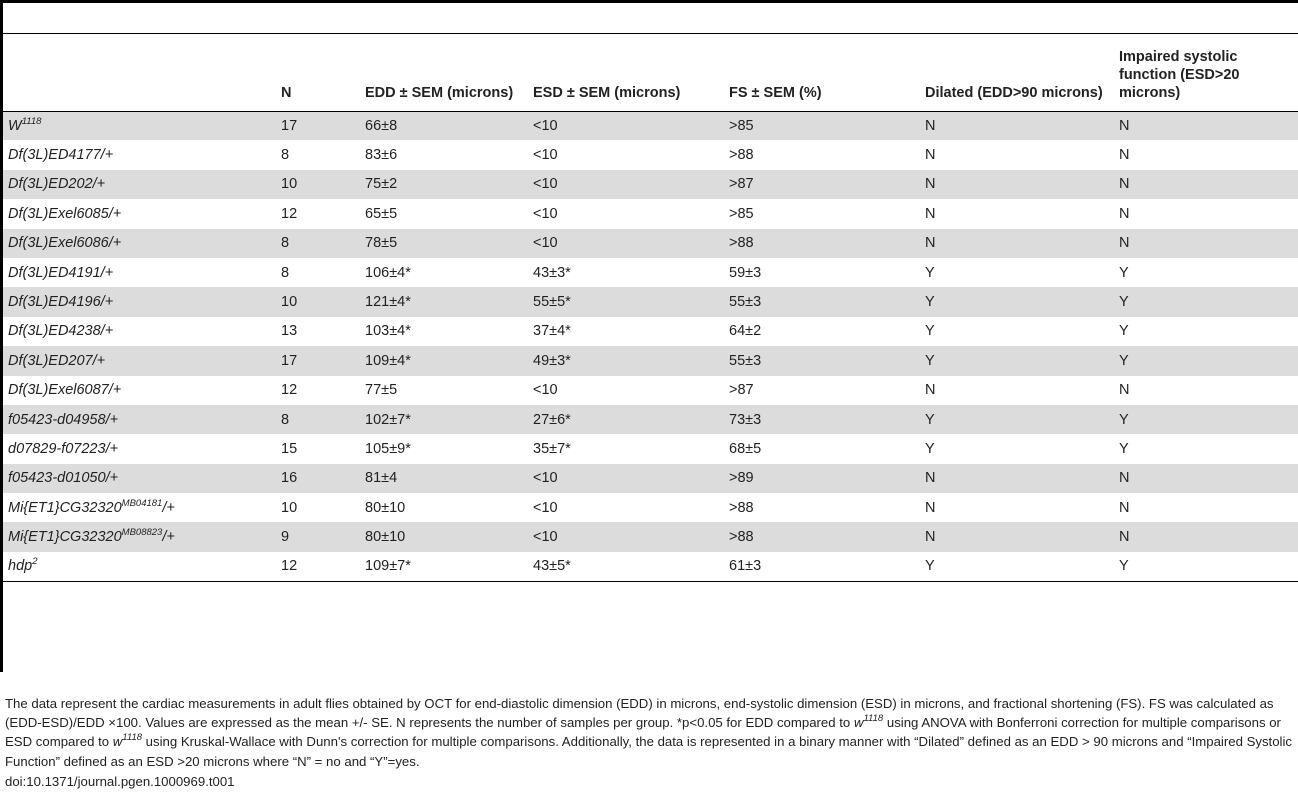 This screenshot has height=800, width=1298. Describe the element at coordinates (823, 419) in the screenshot. I see `cell-fs: 73±3` at that location.